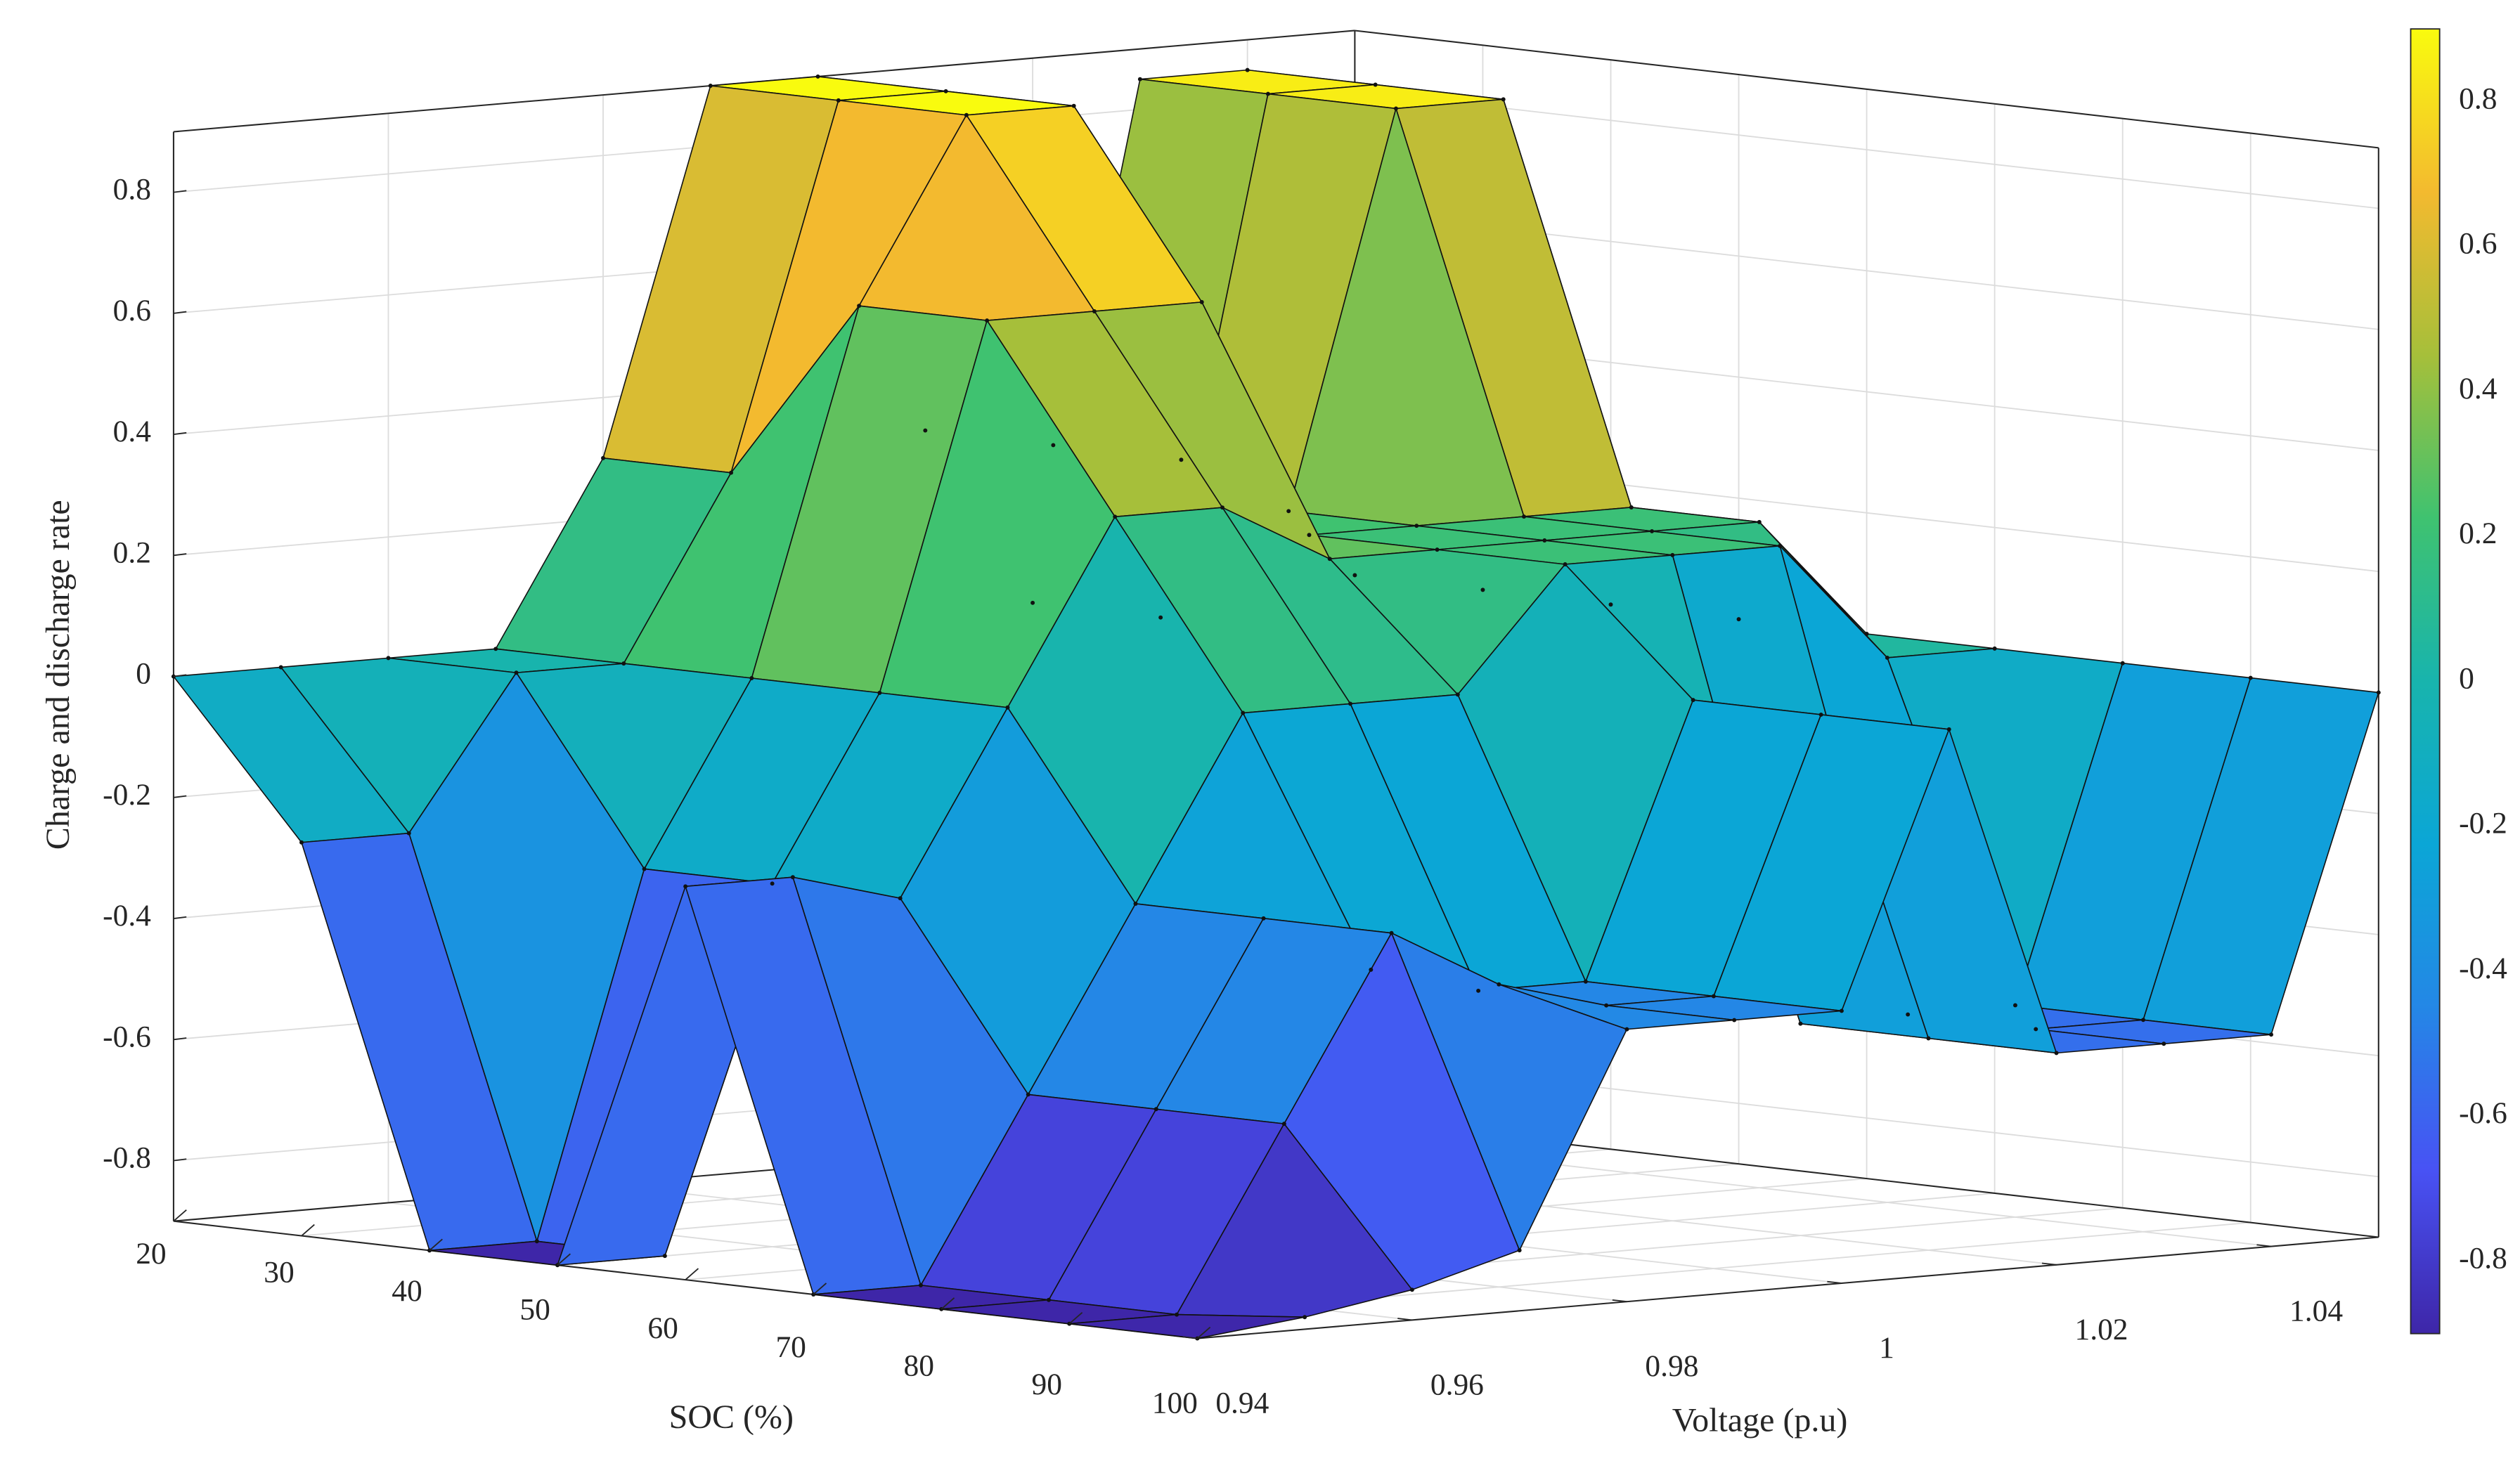 The width and height of the screenshot is (2520, 1480). Describe the element at coordinates (1242, 1403) in the screenshot. I see `y-tick-label: 0.94` at that location.